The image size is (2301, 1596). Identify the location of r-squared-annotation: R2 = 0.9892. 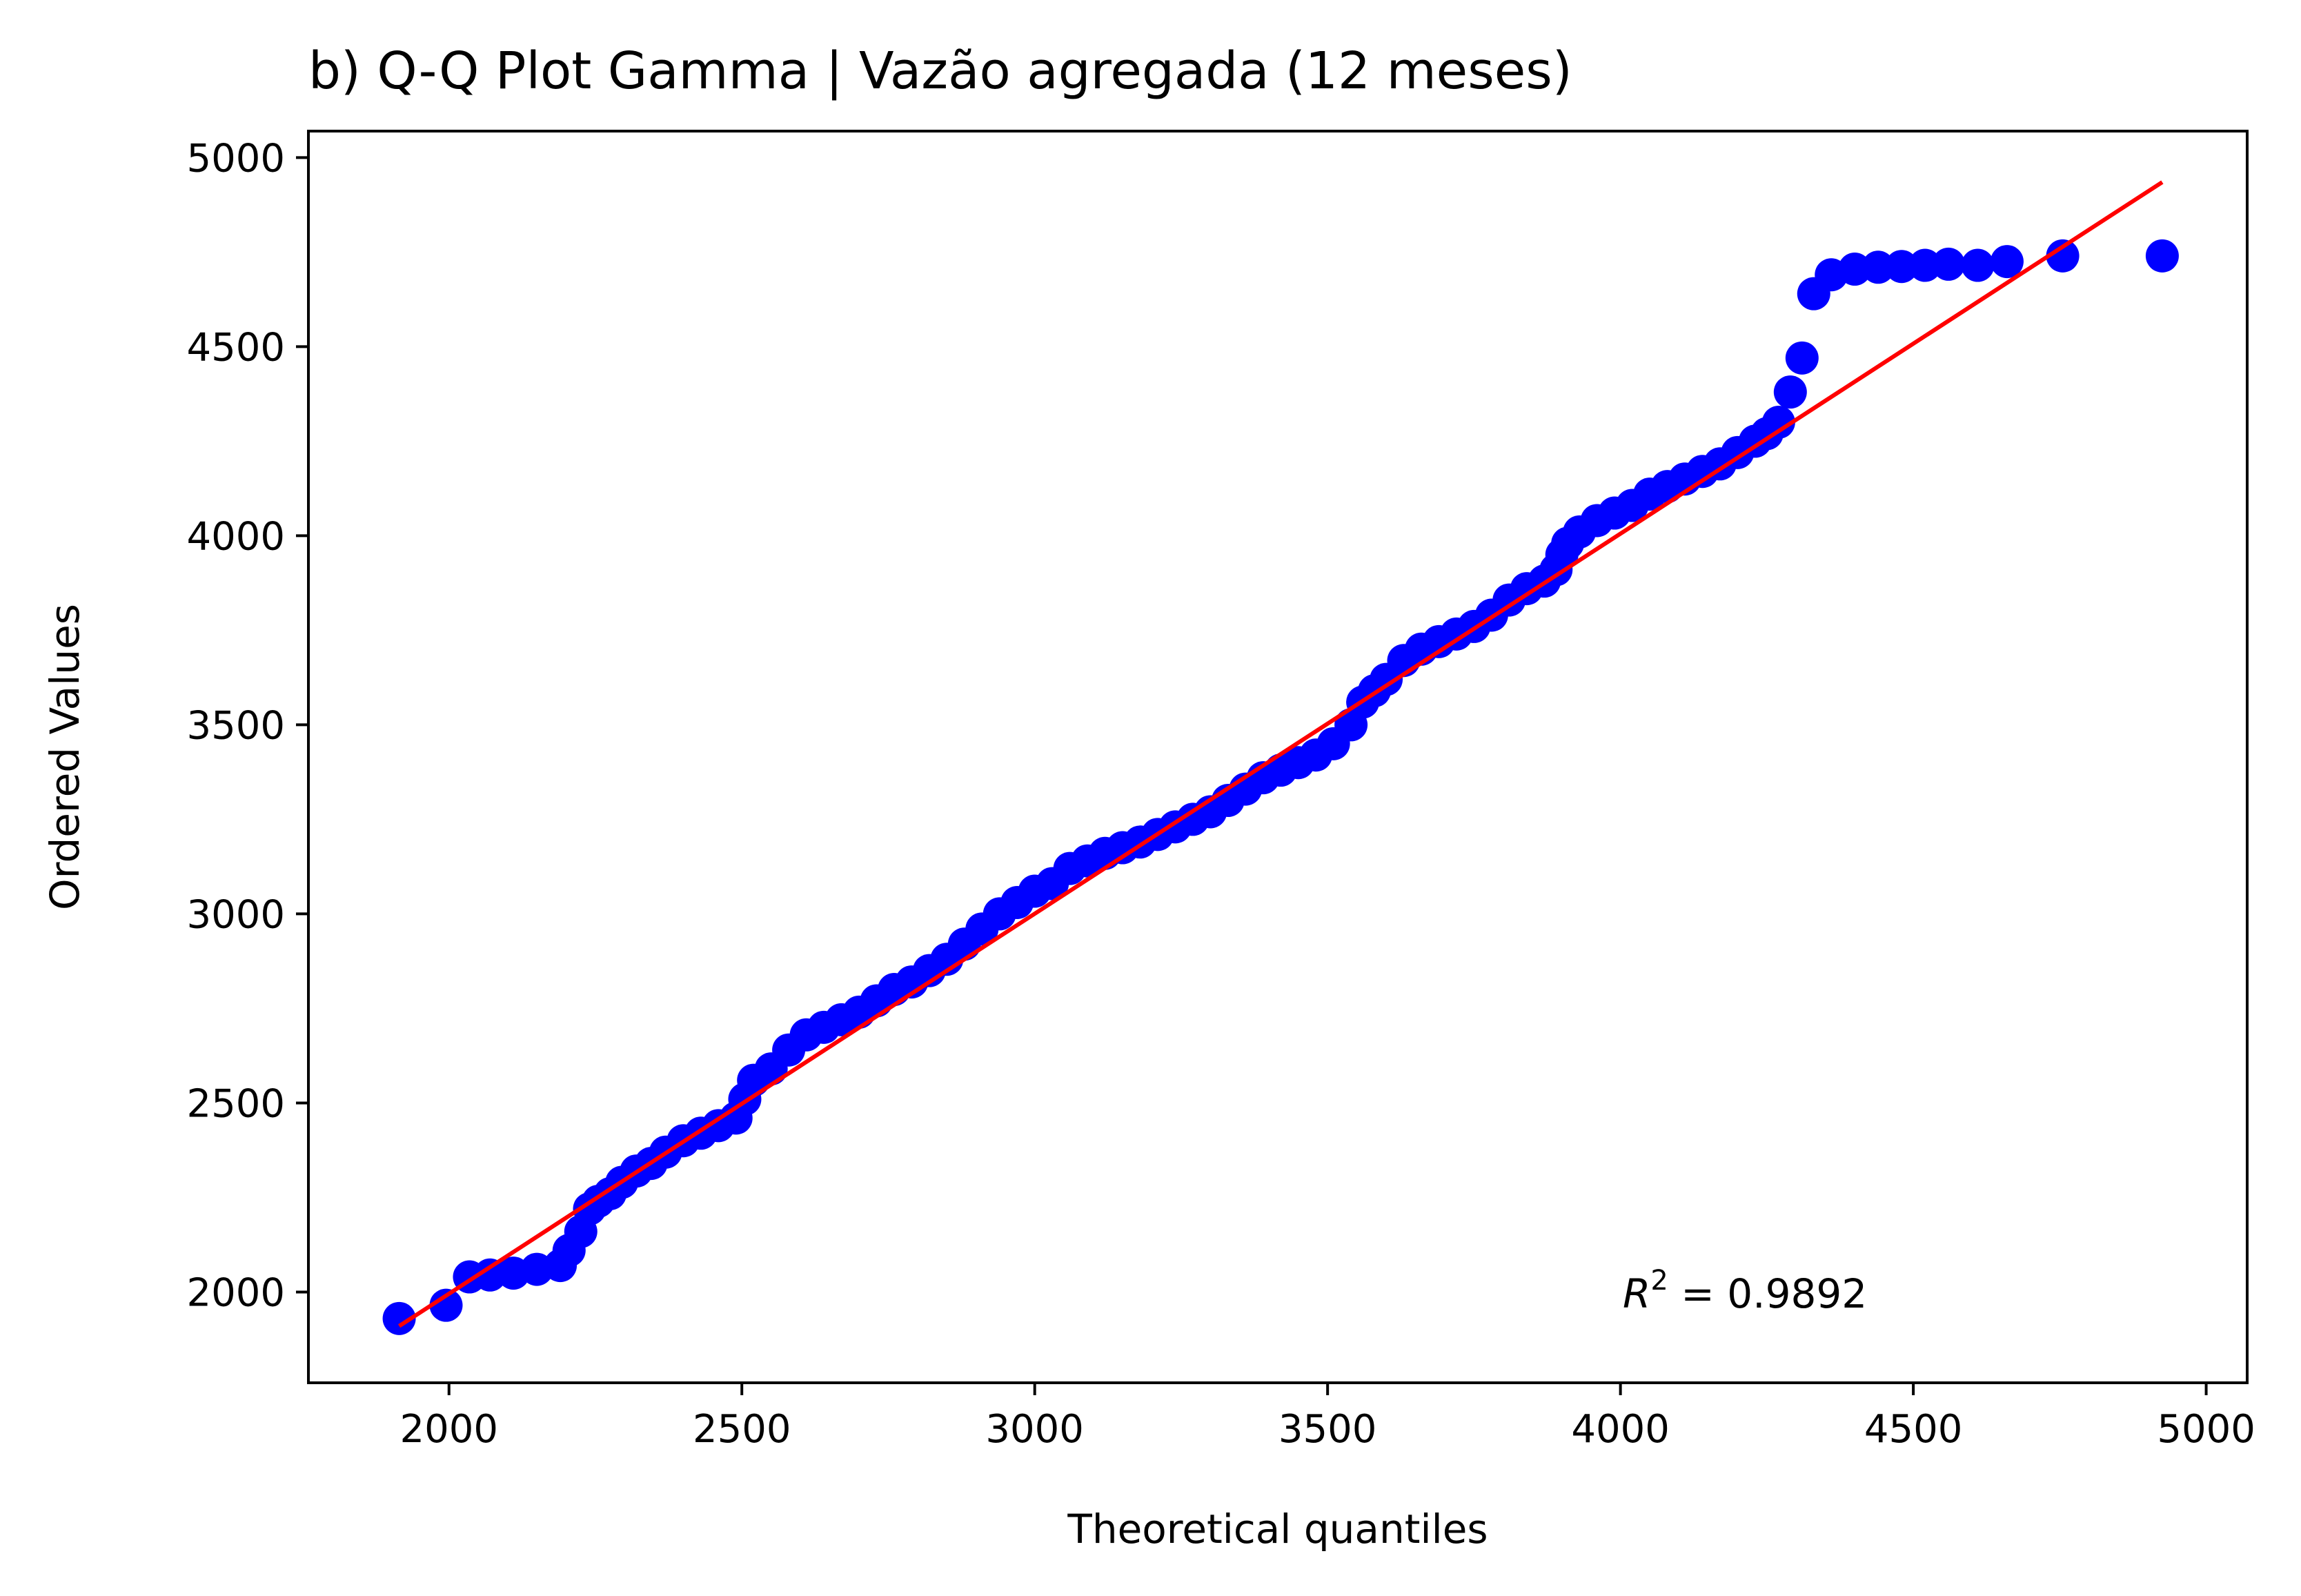
(1745, 1291).